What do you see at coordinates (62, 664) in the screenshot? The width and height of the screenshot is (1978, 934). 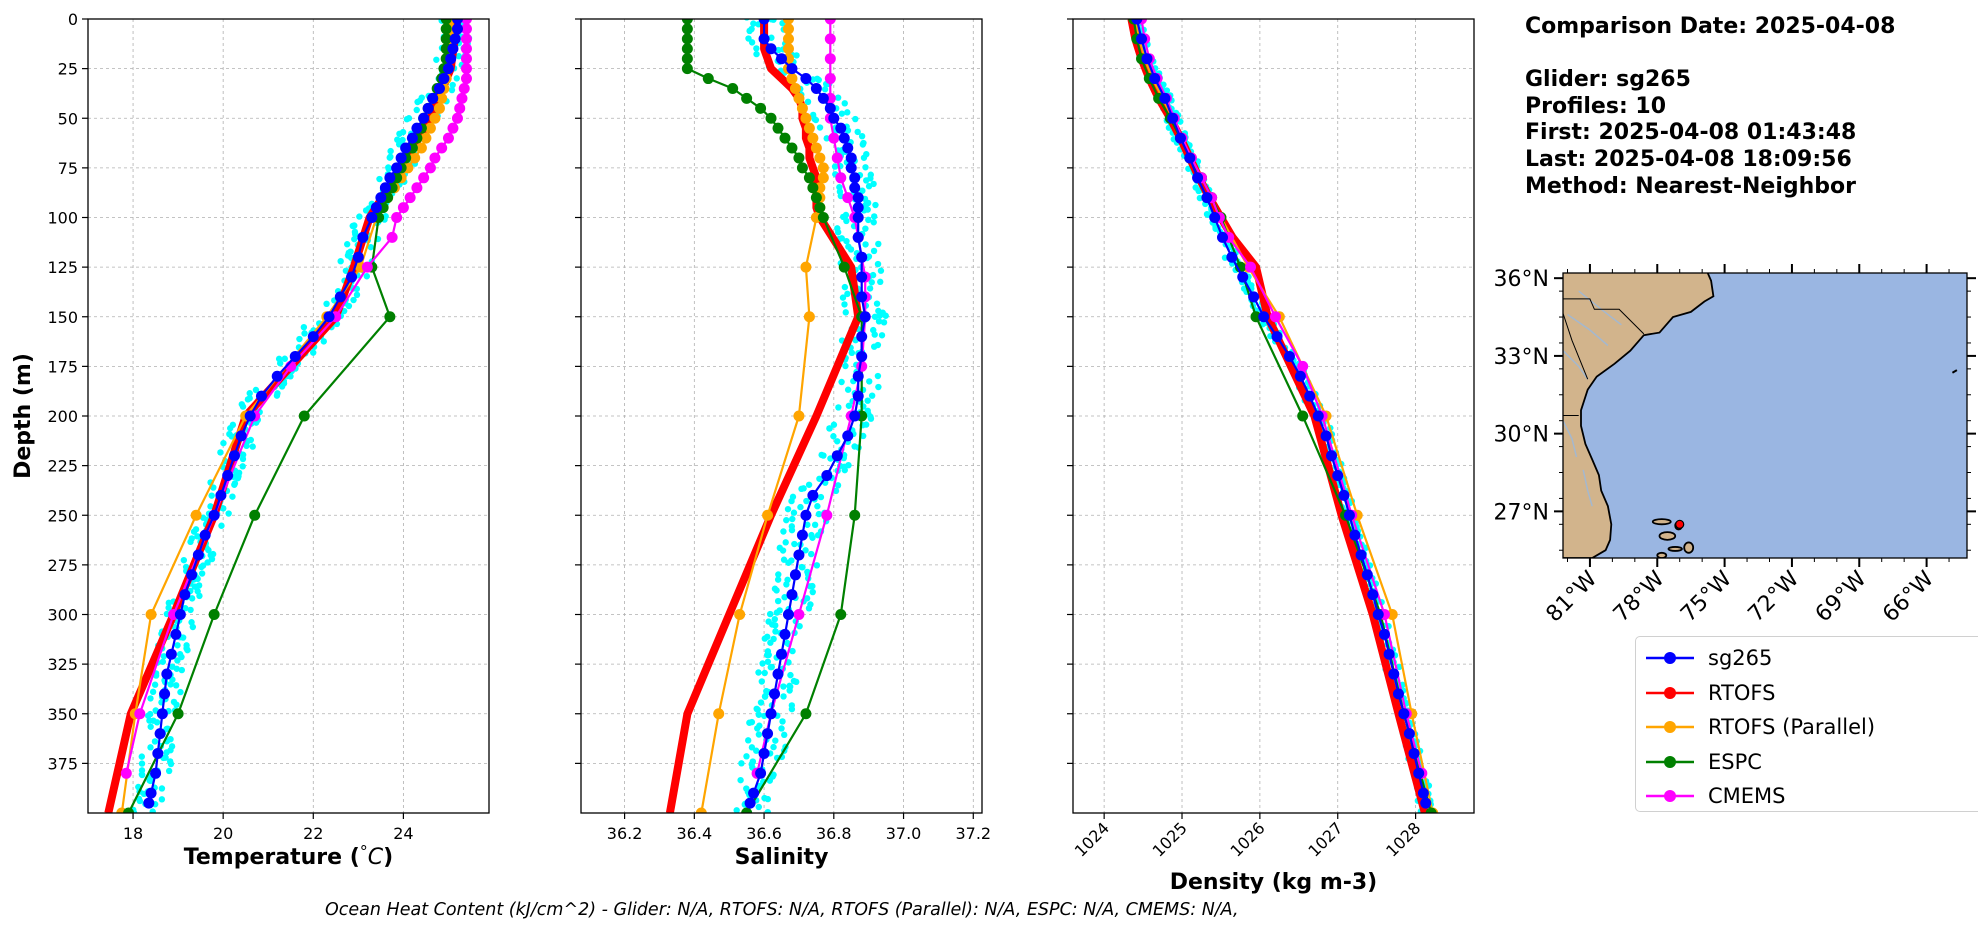 I see `y-tick-label: 325` at bounding box center [62, 664].